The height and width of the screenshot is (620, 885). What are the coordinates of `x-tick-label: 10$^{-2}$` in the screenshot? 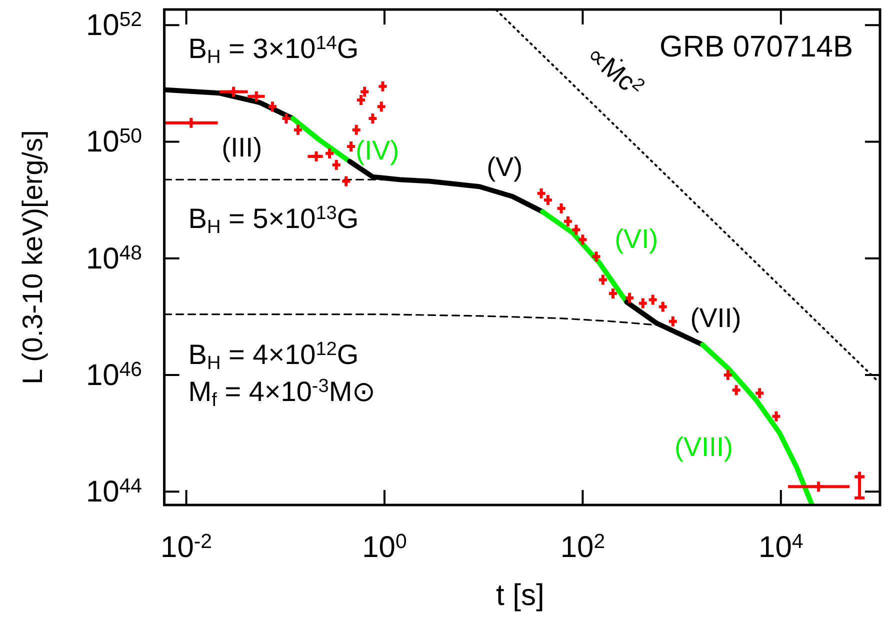 It's located at (186, 547).